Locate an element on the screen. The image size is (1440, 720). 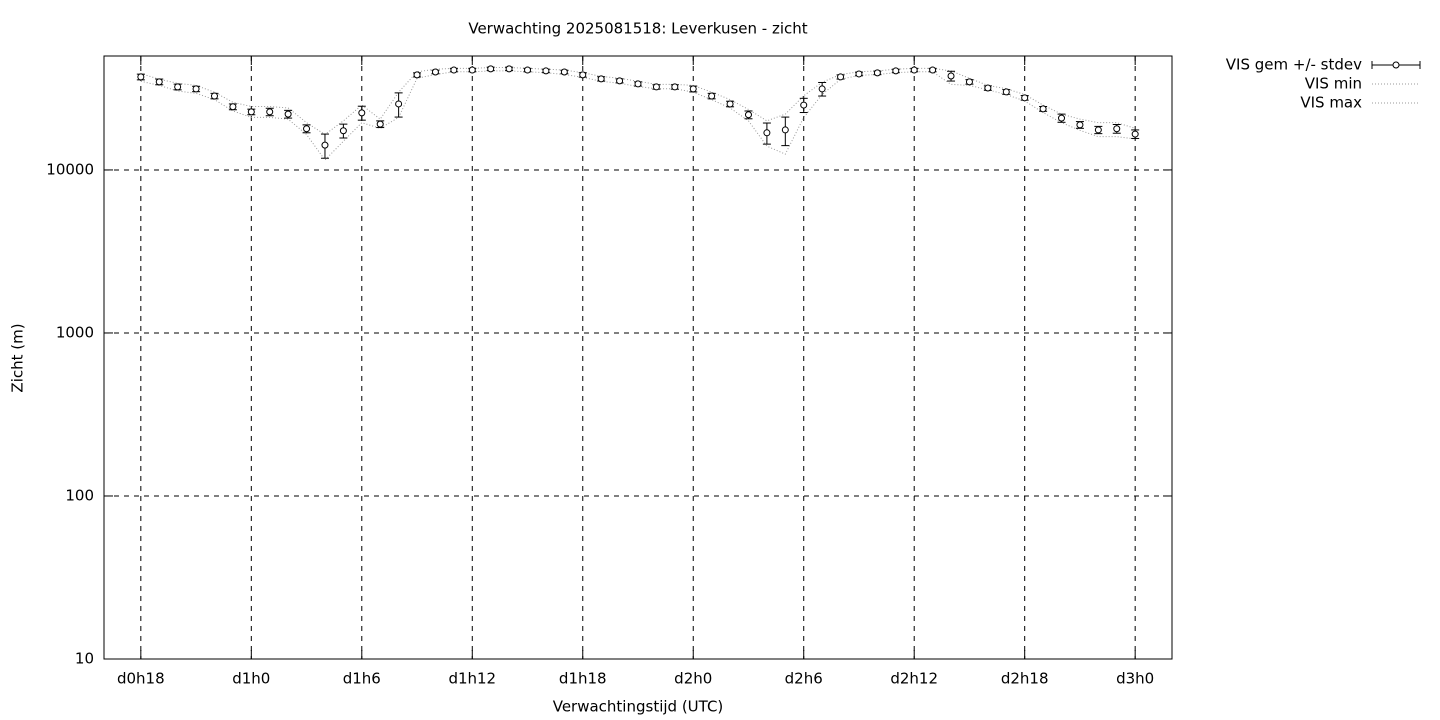
x-tick-label: d2h18 is located at coordinates (1025, 679).